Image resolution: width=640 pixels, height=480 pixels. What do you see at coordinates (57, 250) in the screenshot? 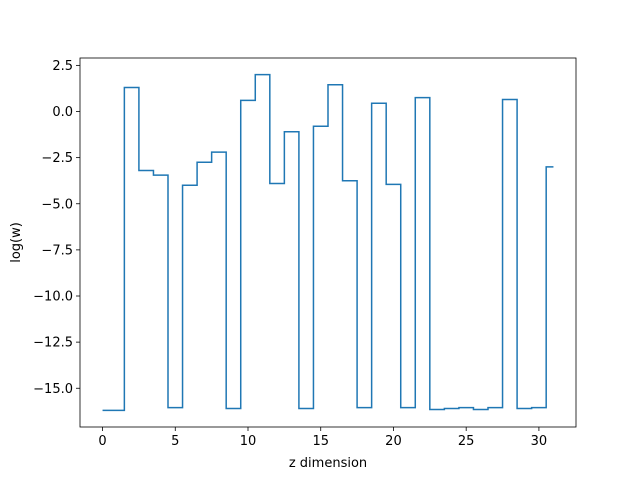
I see `y-tick-label: −7.5` at bounding box center [57, 250].